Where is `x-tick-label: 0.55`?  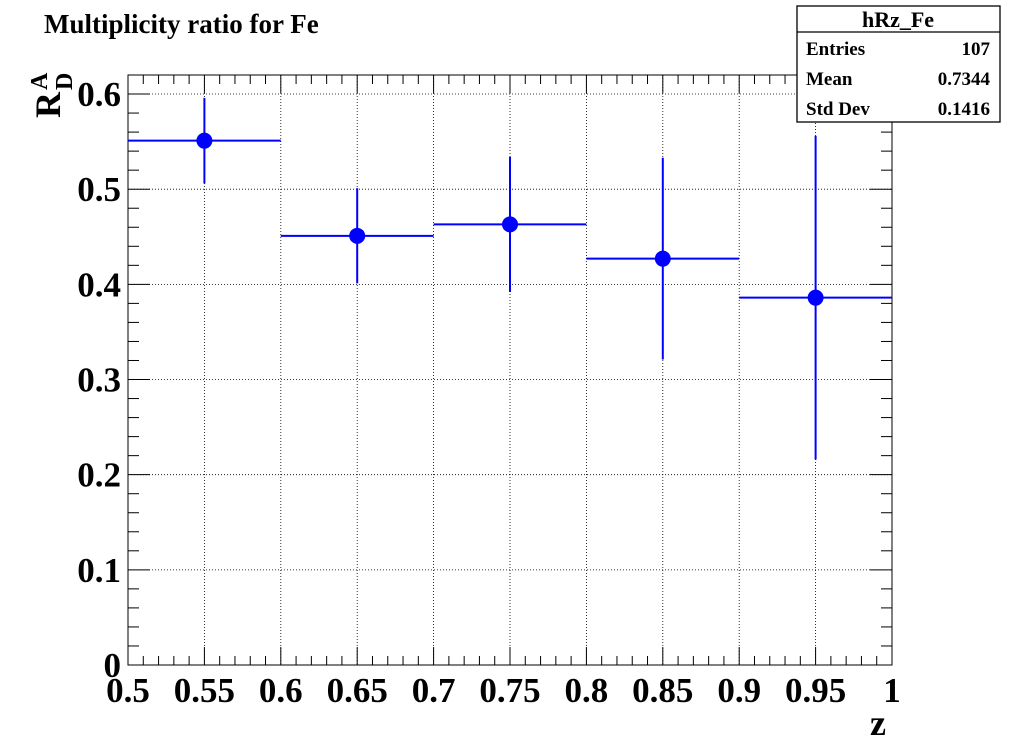 x-tick-label: 0.55 is located at coordinates (204, 690).